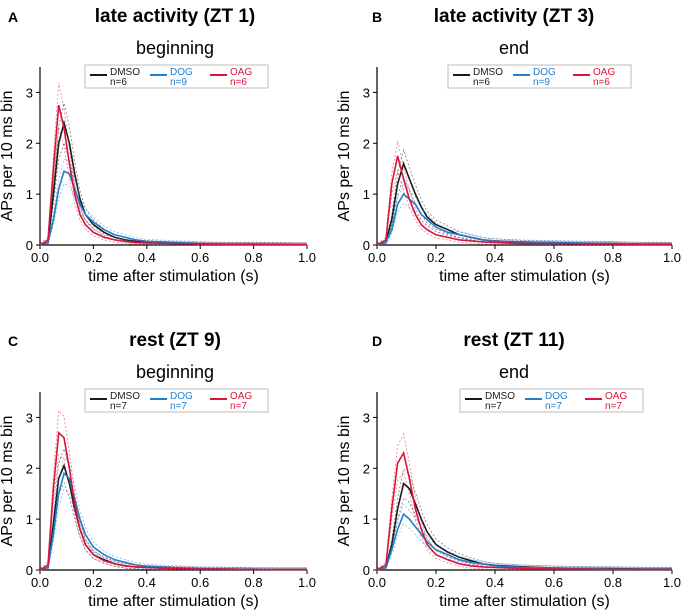 This screenshot has height=612, width=686. Describe the element at coordinates (601, 82) in the screenshot. I see `legend-n-oag: n=6` at that location.